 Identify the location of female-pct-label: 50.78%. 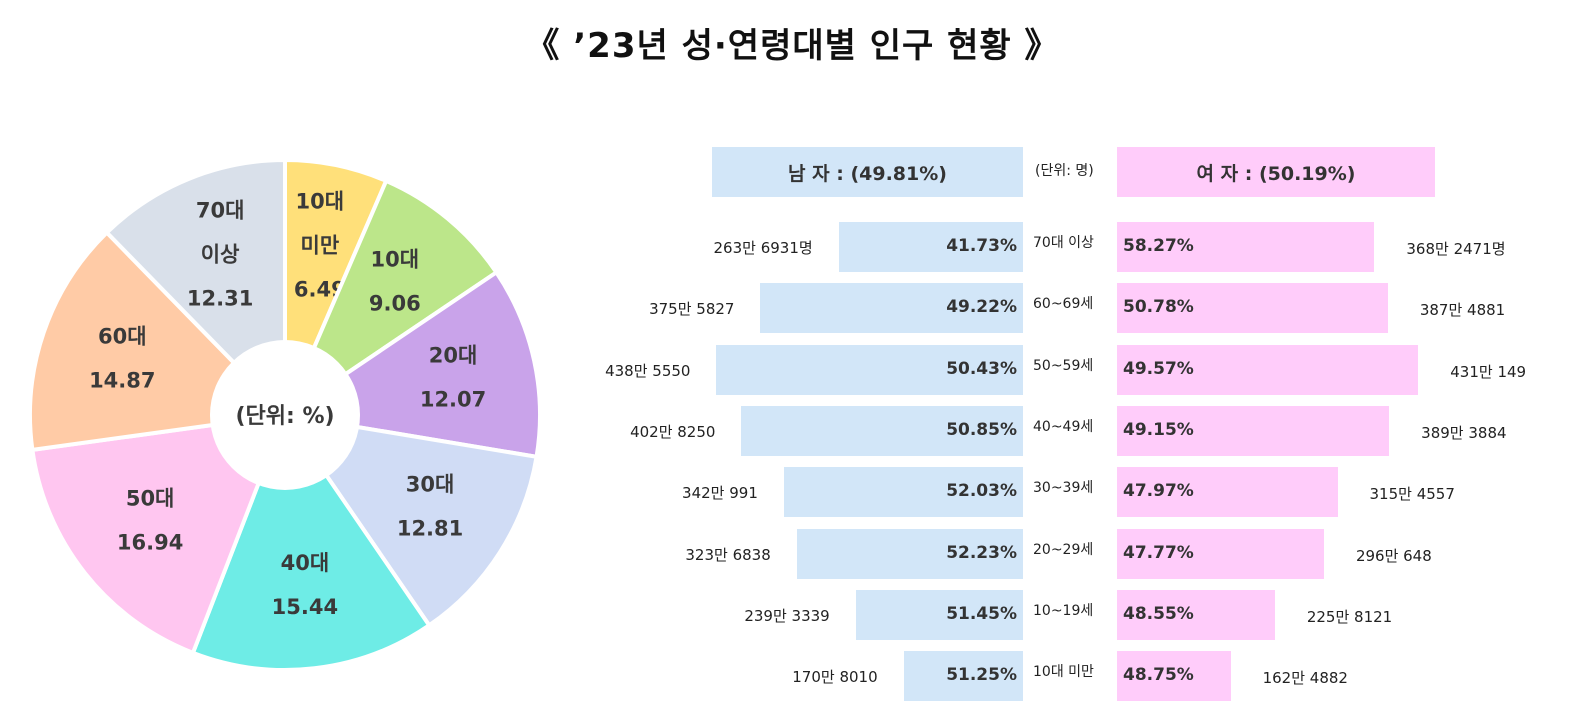
(1158, 307).